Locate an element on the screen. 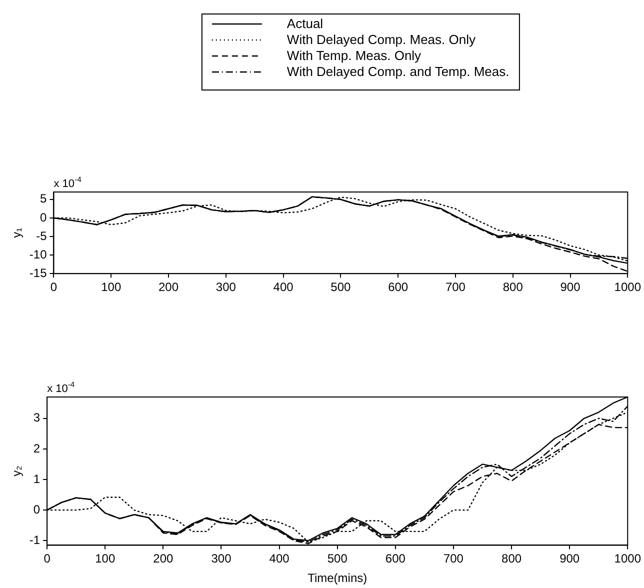  y-tick-label: -1 is located at coordinates (34, 539).